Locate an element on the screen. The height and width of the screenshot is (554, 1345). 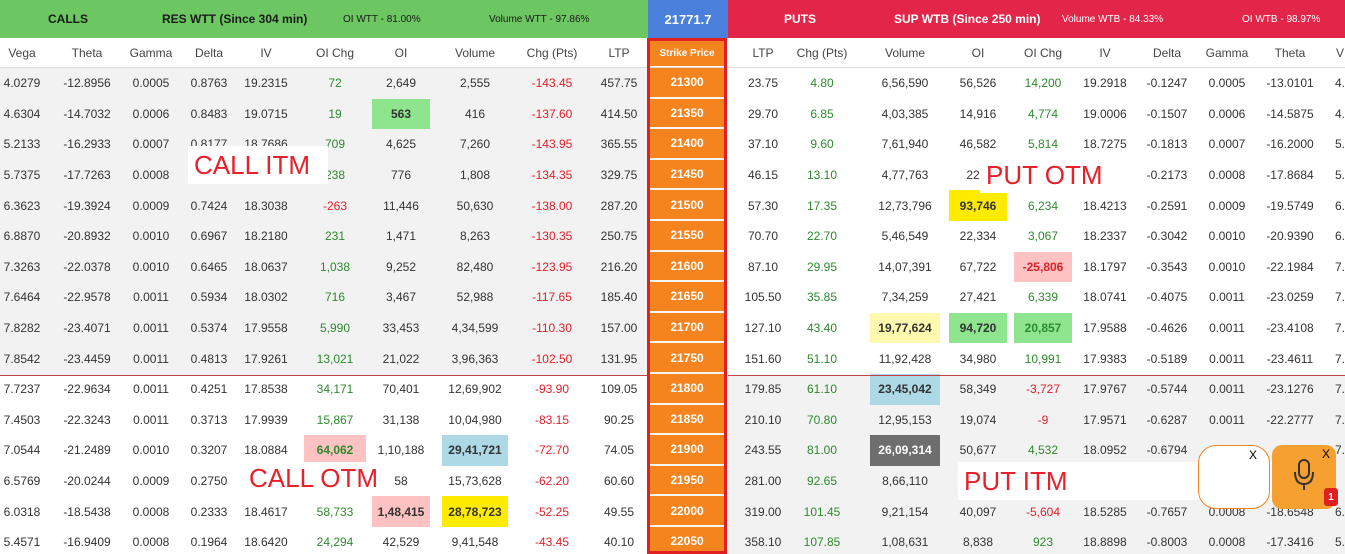
puts-title: PUTS is located at coordinates (800, 19).